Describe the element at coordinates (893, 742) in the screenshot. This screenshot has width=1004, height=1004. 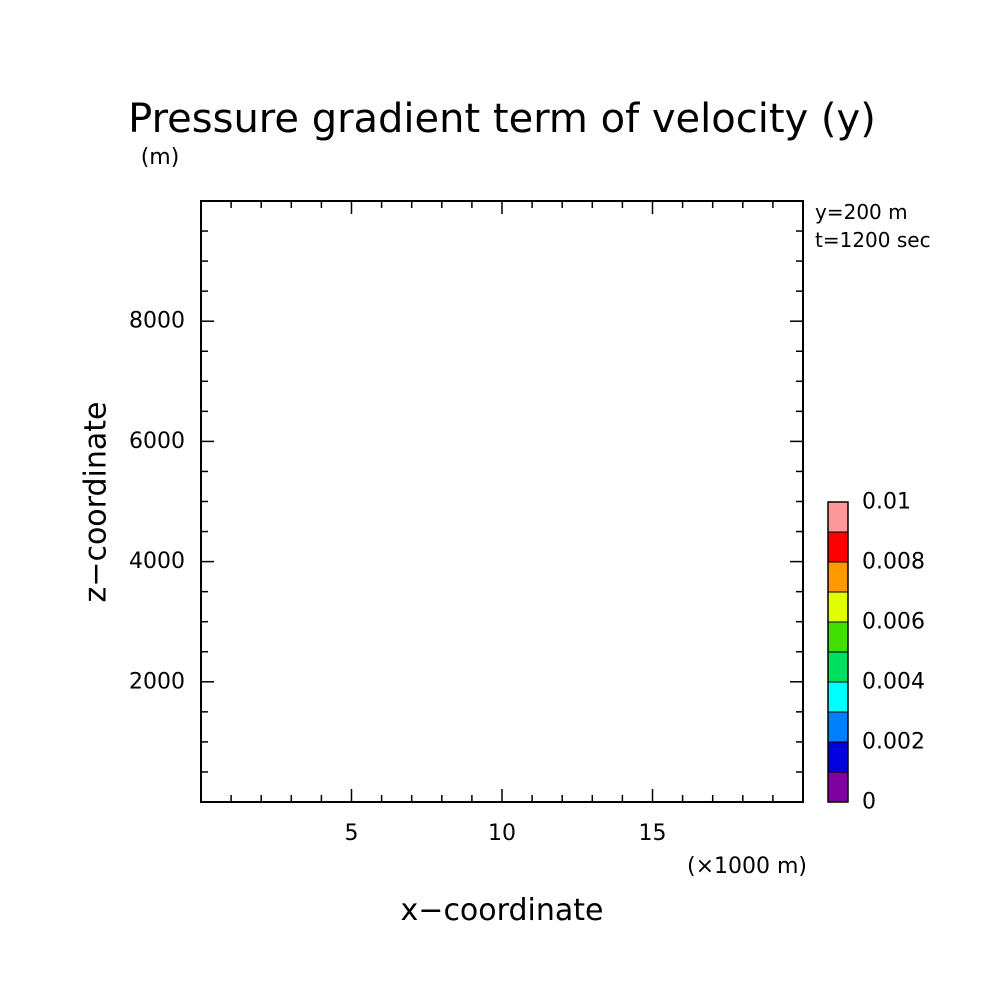
I see `colorbar-tick-label: 0.002` at that location.